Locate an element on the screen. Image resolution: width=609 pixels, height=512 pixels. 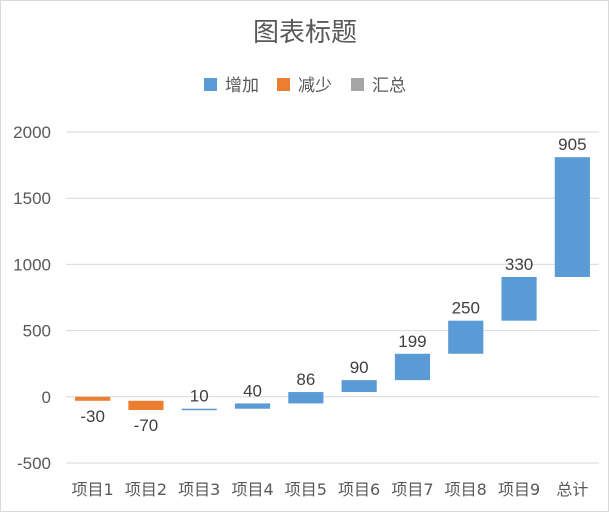
data-label: 86 is located at coordinates (305, 379).